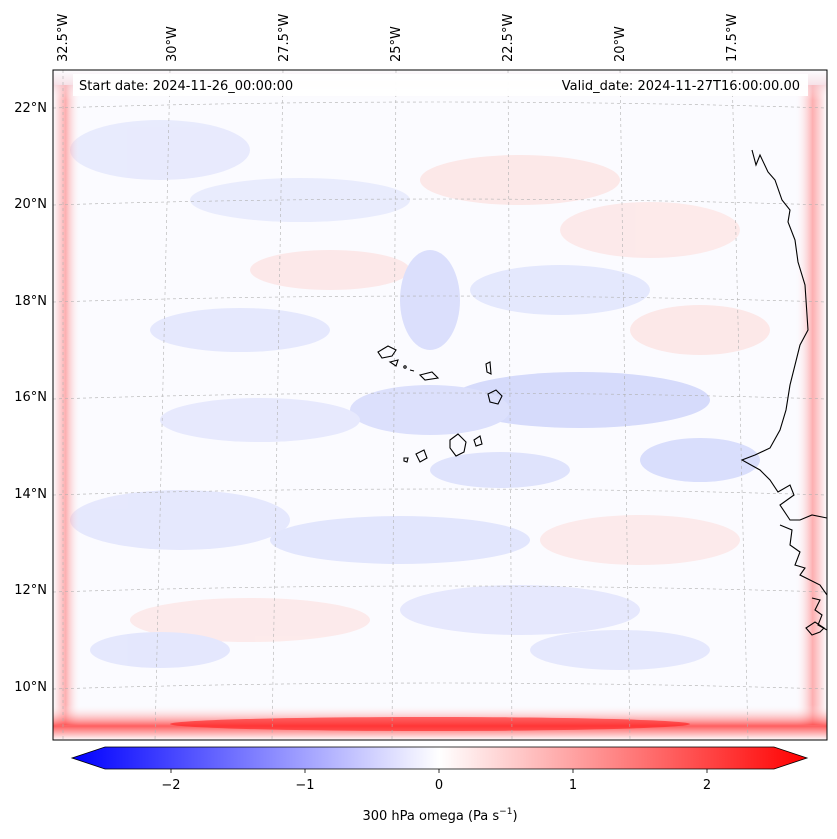 This screenshot has width=837, height=839. What do you see at coordinates (783, 335) in the screenshot?
I see `west-africa-coast` at bounding box center [783, 335].